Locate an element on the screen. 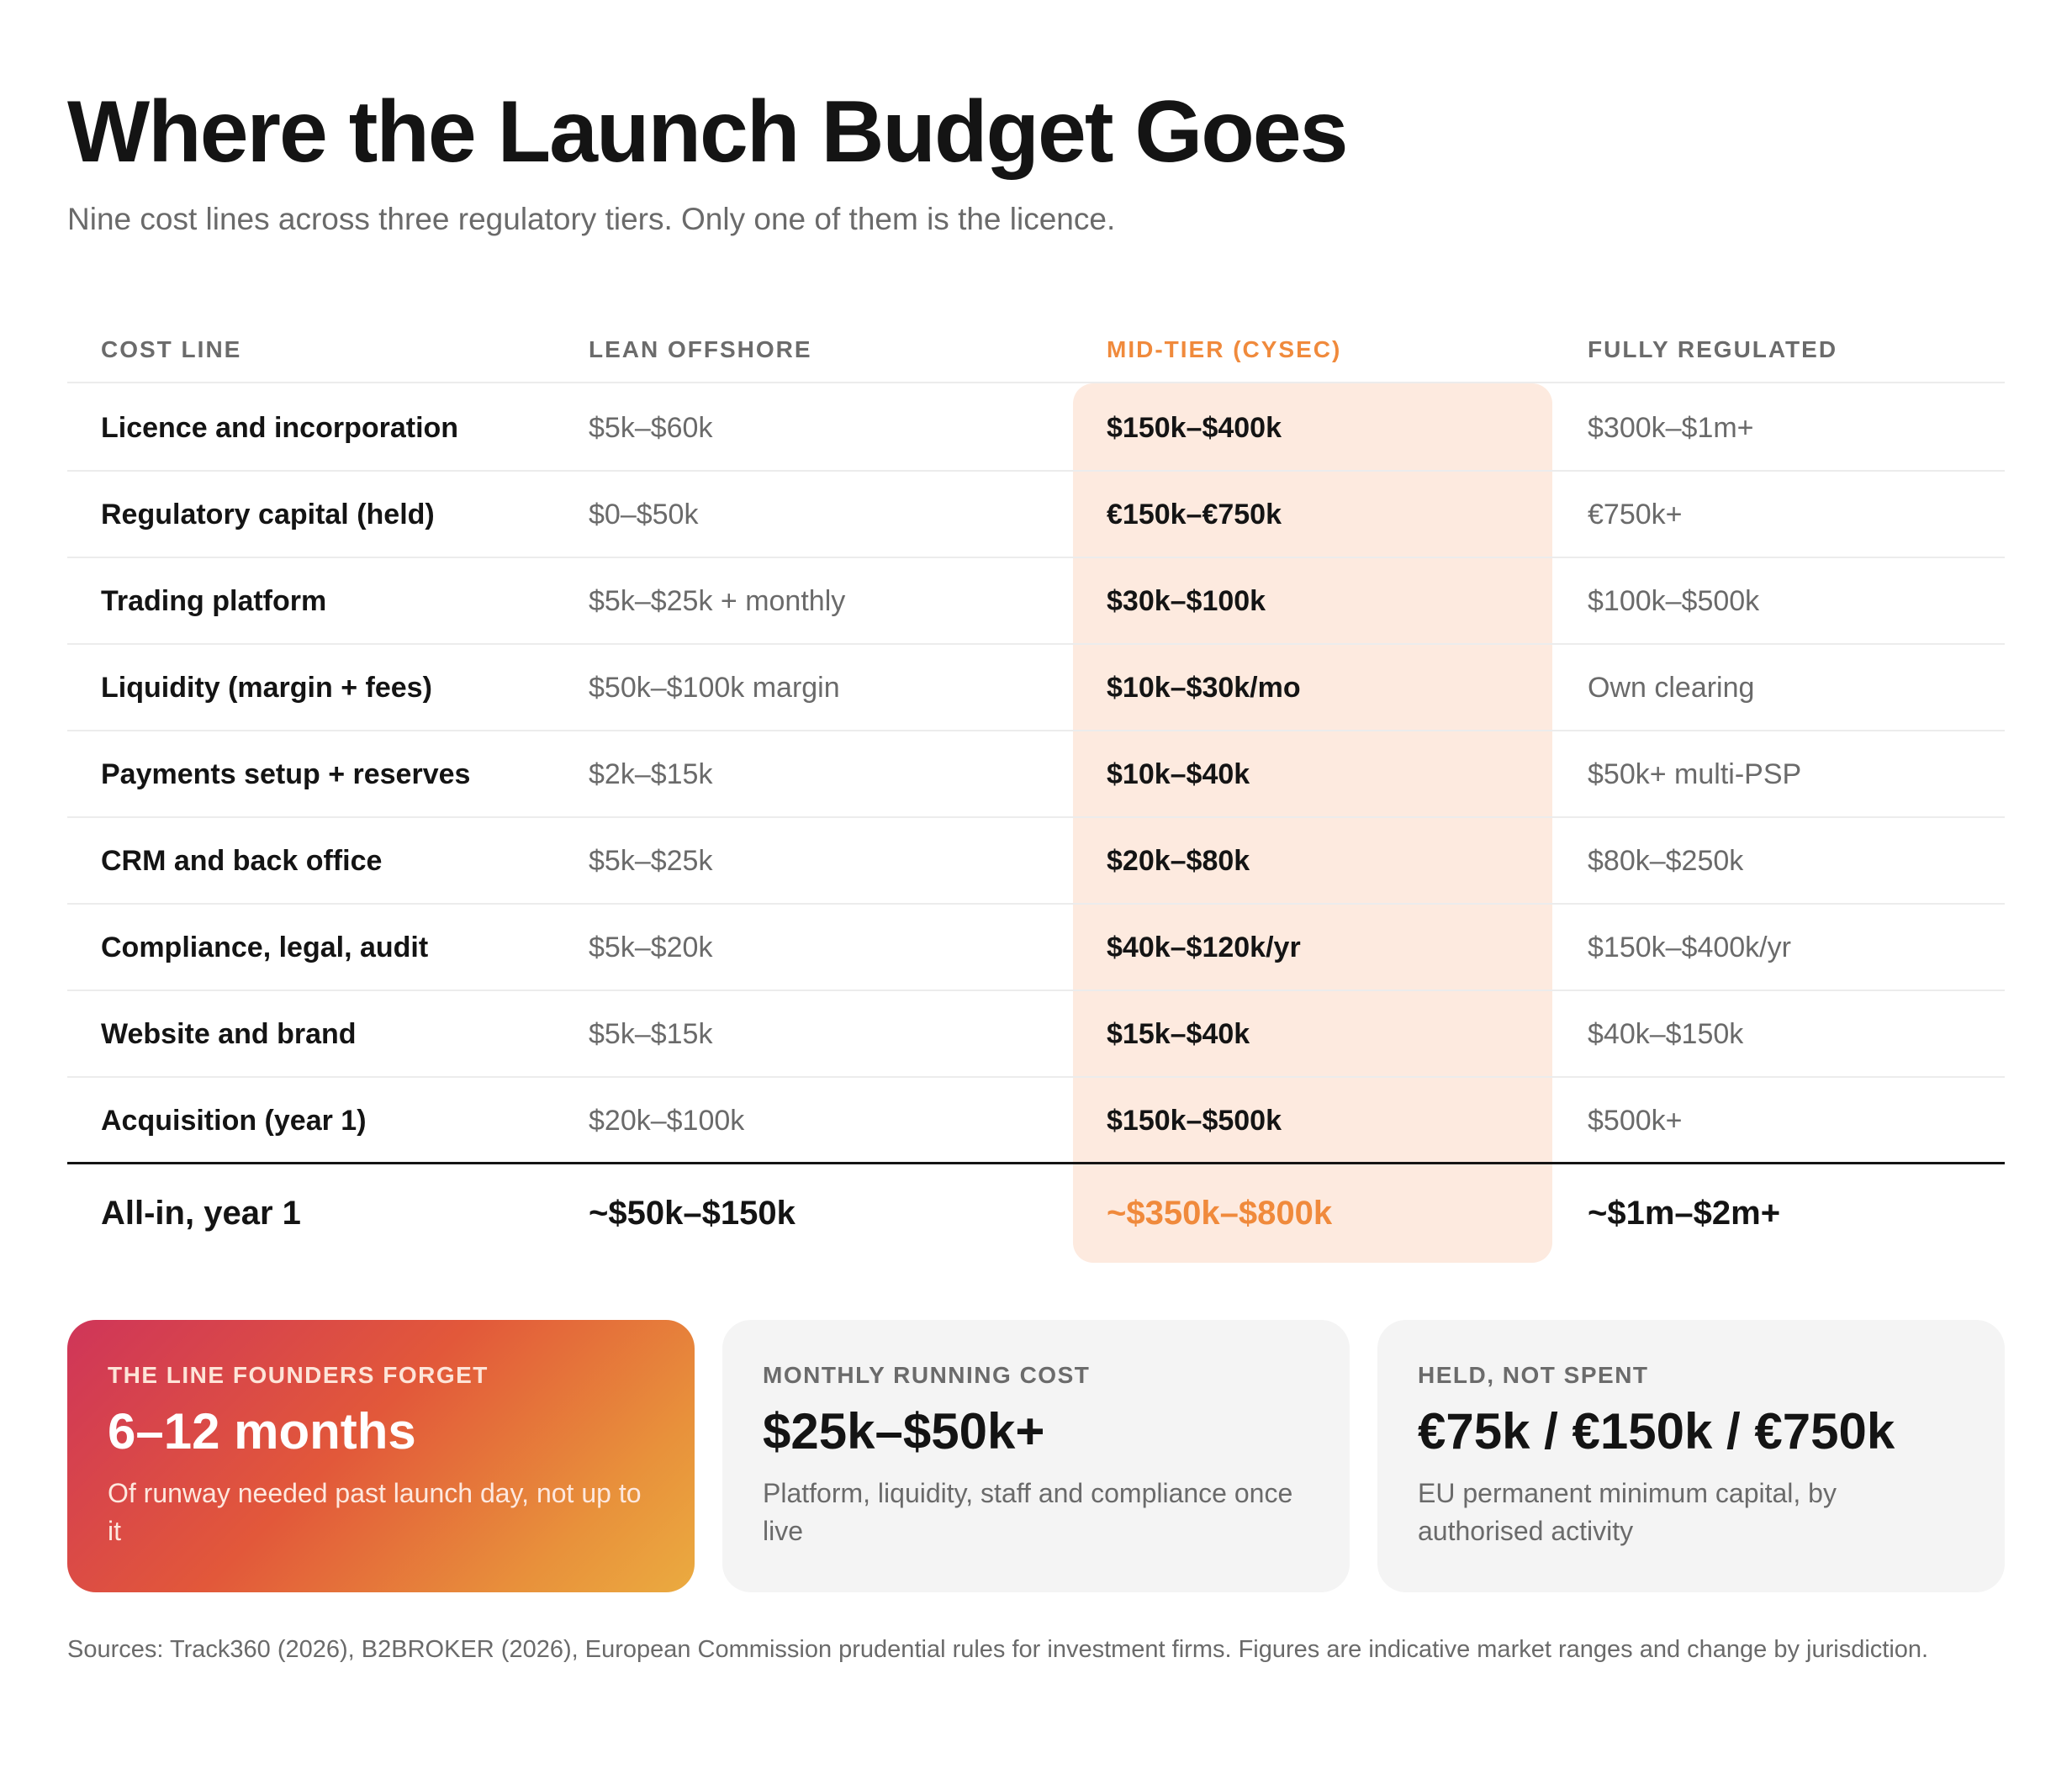  card-value: €75k / €150k / €750k is located at coordinates (1657, 1431).